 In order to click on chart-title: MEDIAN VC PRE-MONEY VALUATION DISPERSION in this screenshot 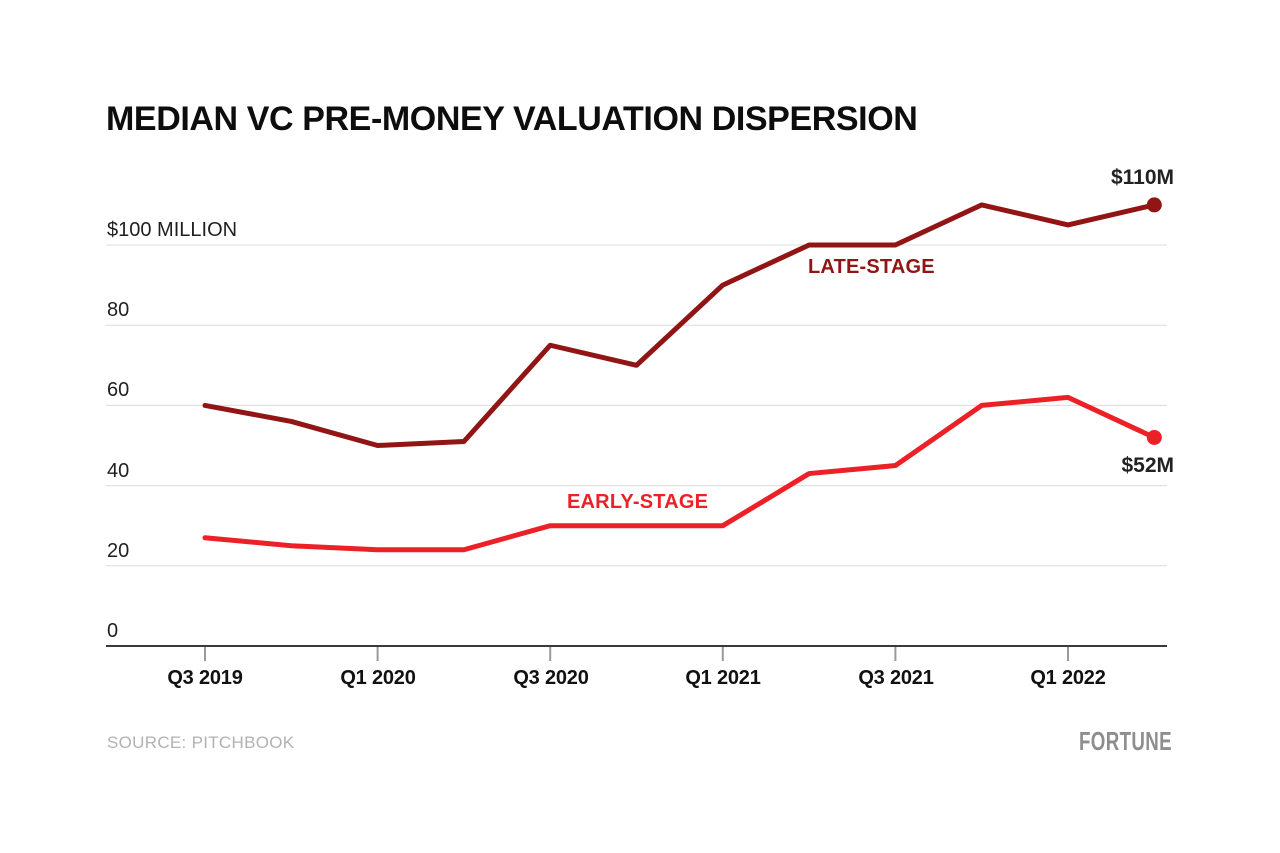, I will do `click(512, 119)`.